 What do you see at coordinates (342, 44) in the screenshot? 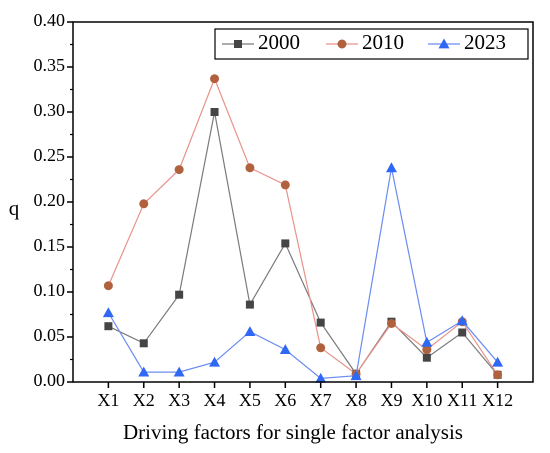
I see `legend-marker-2010` at bounding box center [342, 44].